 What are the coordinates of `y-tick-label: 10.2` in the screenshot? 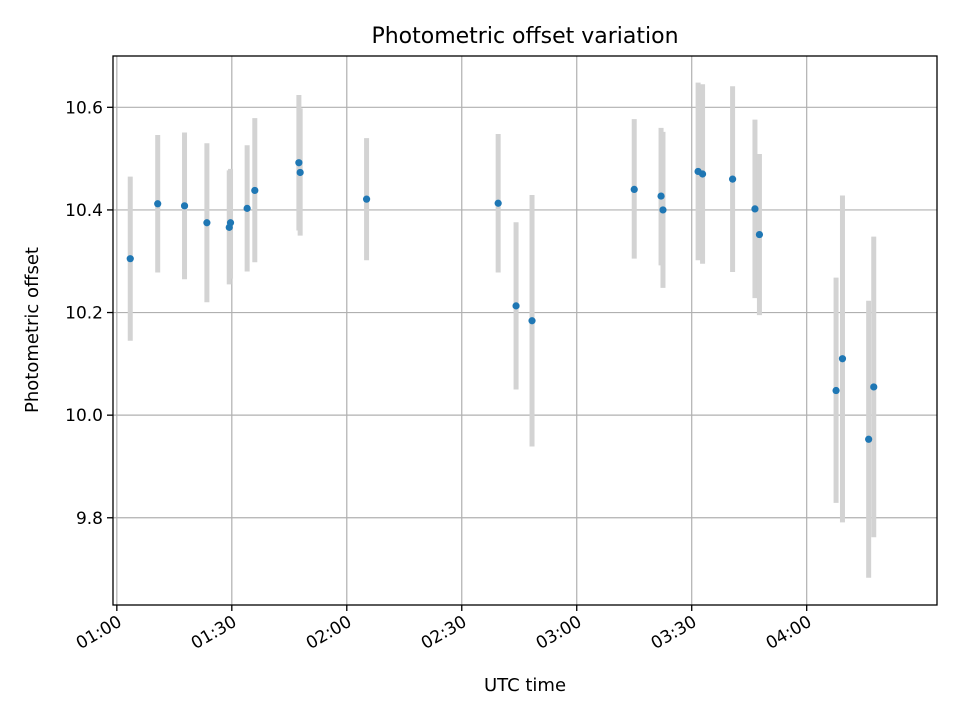 It's located at (84, 314).